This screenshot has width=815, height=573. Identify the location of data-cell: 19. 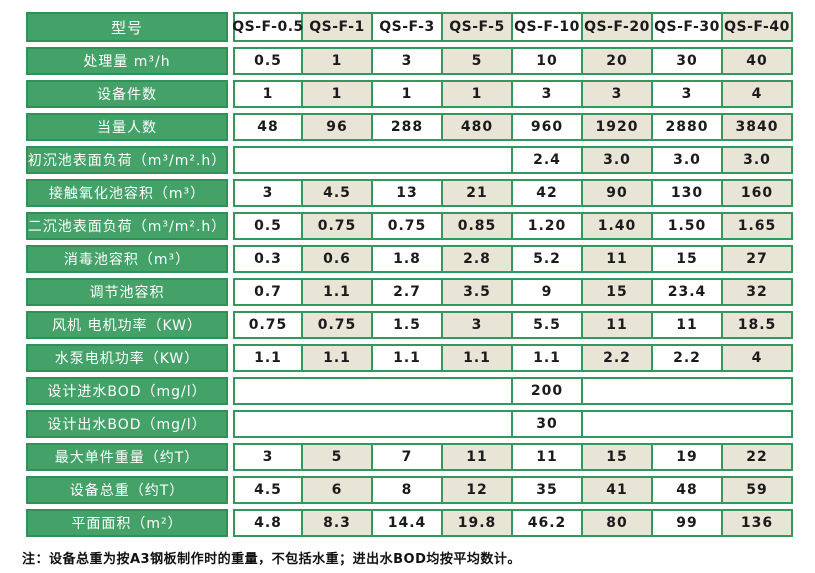
(688, 457).